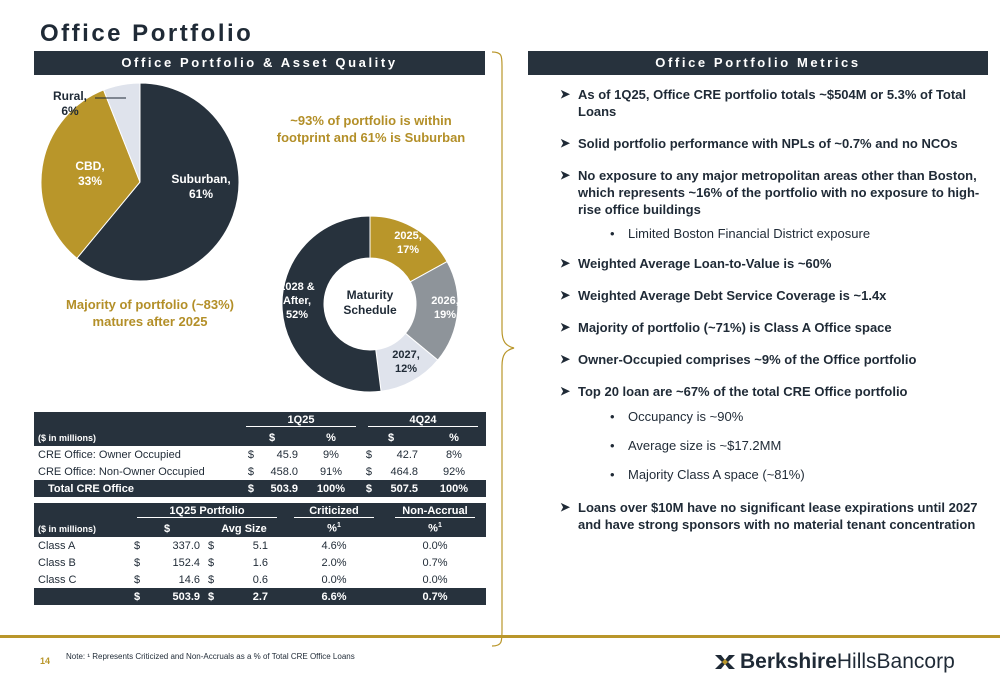 The width and height of the screenshot is (1000, 685). What do you see at coordinates (301, 420) in the screenshot?
I see `period-1q25: 1Q25` at bounding box center [301, 420].